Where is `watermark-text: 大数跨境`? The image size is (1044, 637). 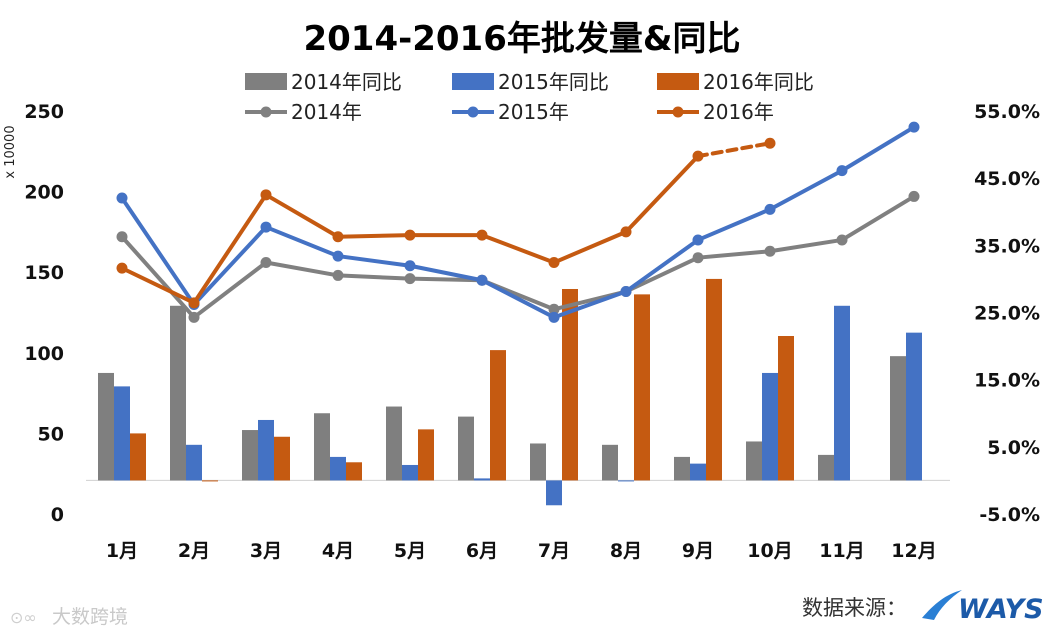
watermark-text: 大数跨境 is located at coordinates (90, 617).